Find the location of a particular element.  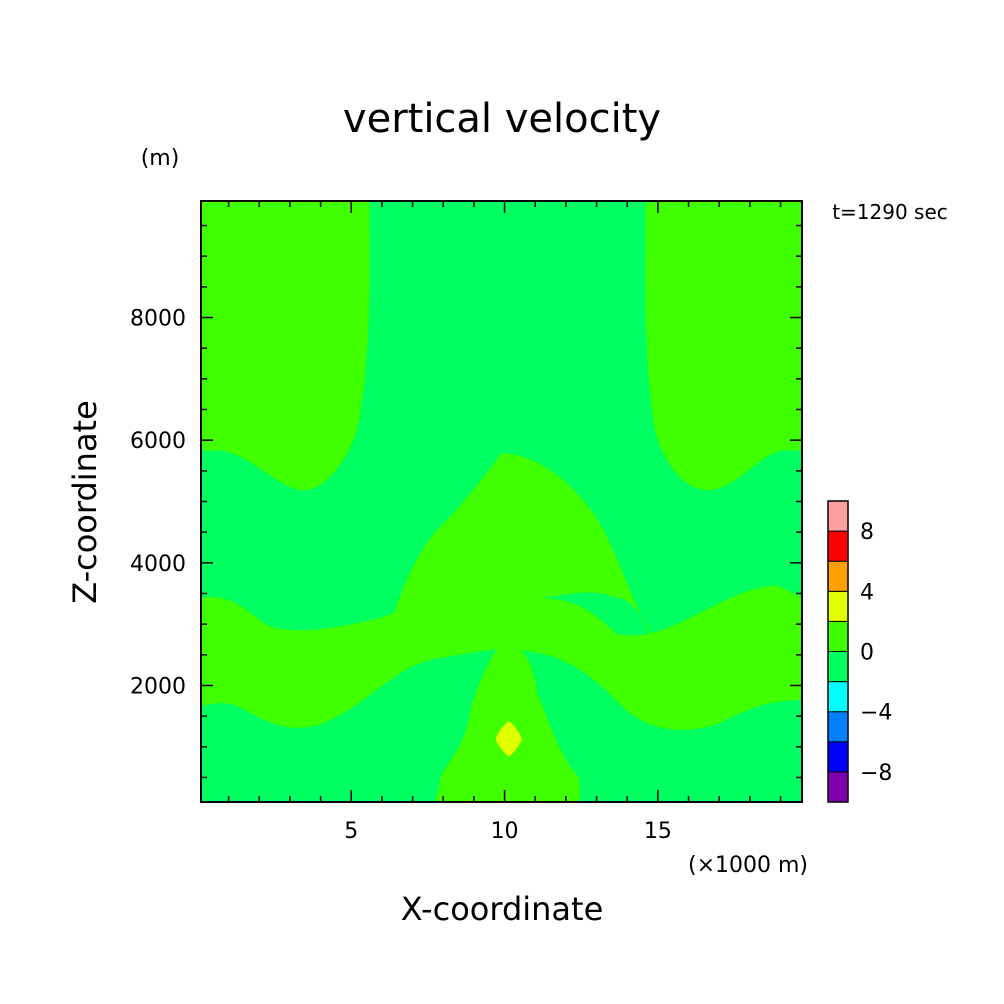

x-tick-label: 5 is located at coordinates (351, 831).